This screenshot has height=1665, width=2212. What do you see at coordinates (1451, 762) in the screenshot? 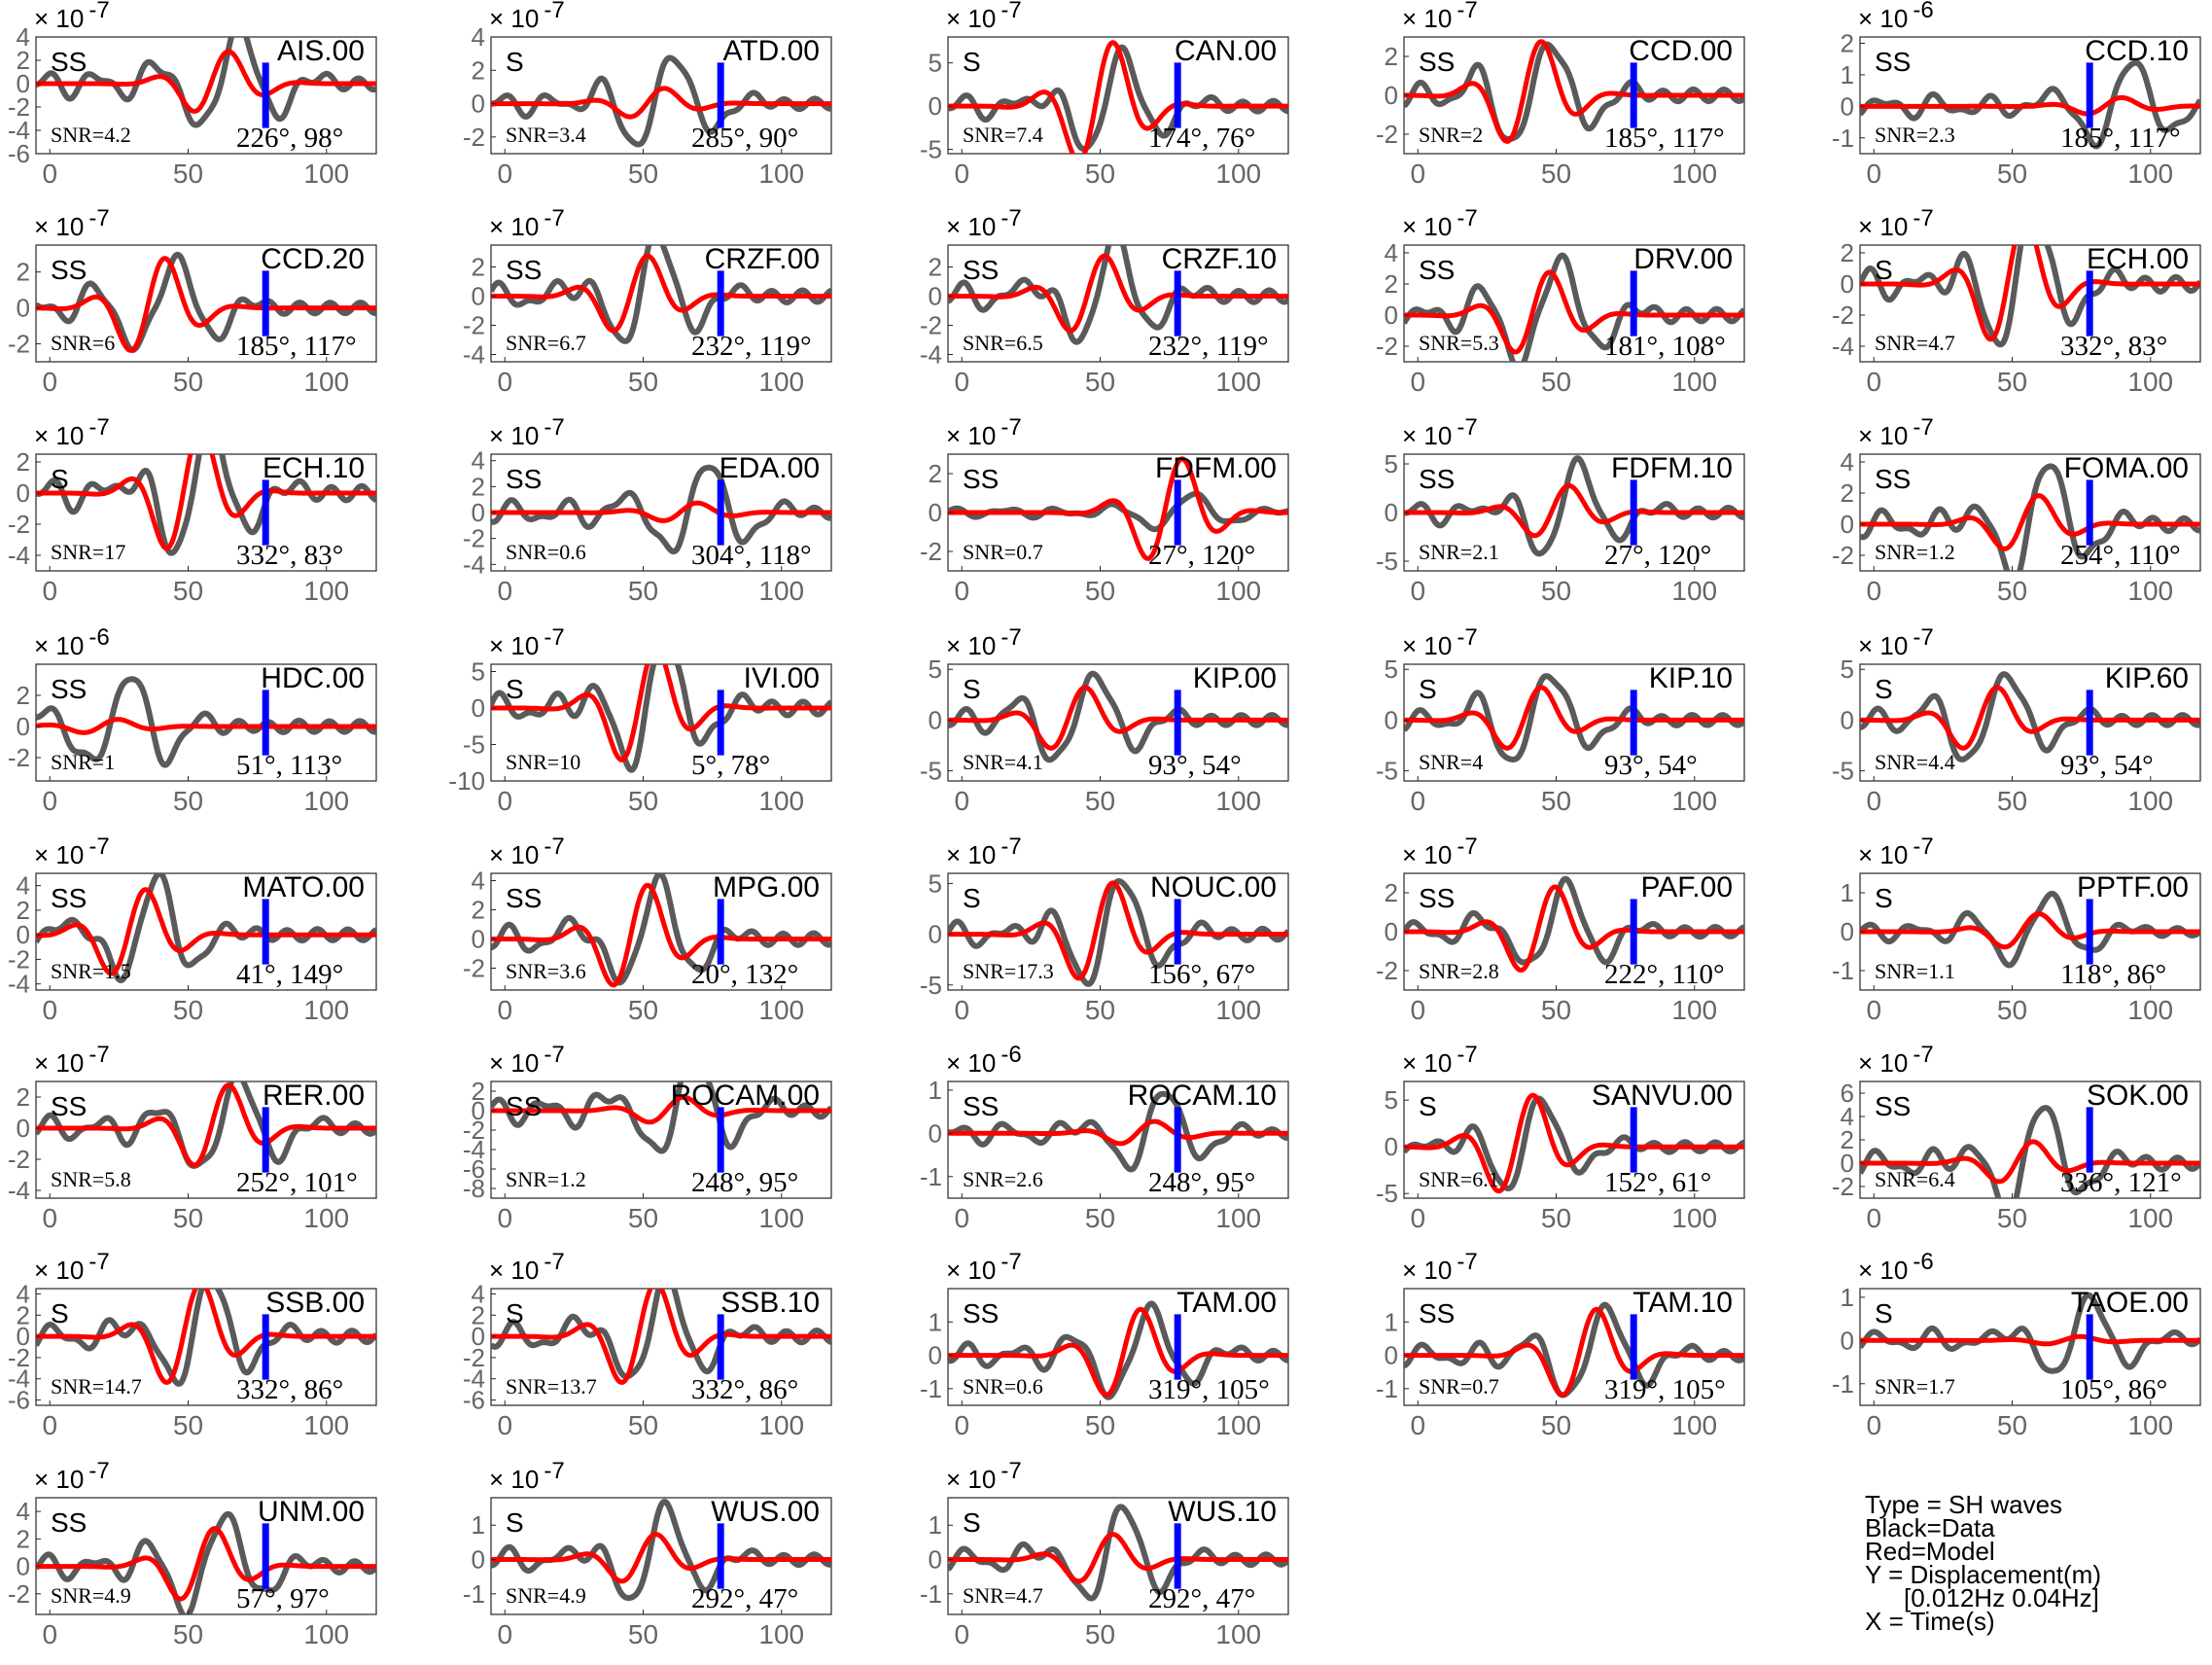
I see `snr-label: SNR=4` at bounding box center [1451, 762].